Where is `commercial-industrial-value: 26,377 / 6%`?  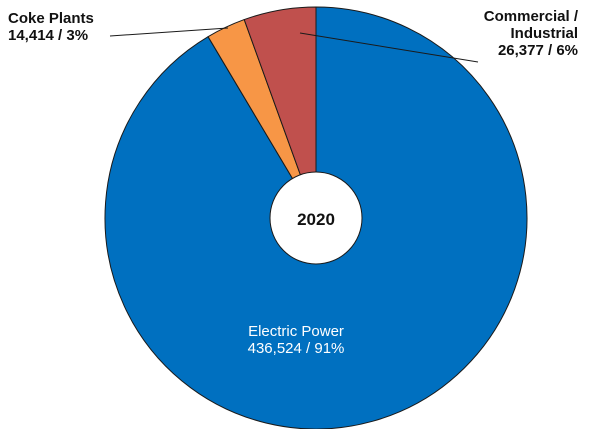 commercial-industrial-value: 26,377 / 6% is located at coordinates (537, 50).